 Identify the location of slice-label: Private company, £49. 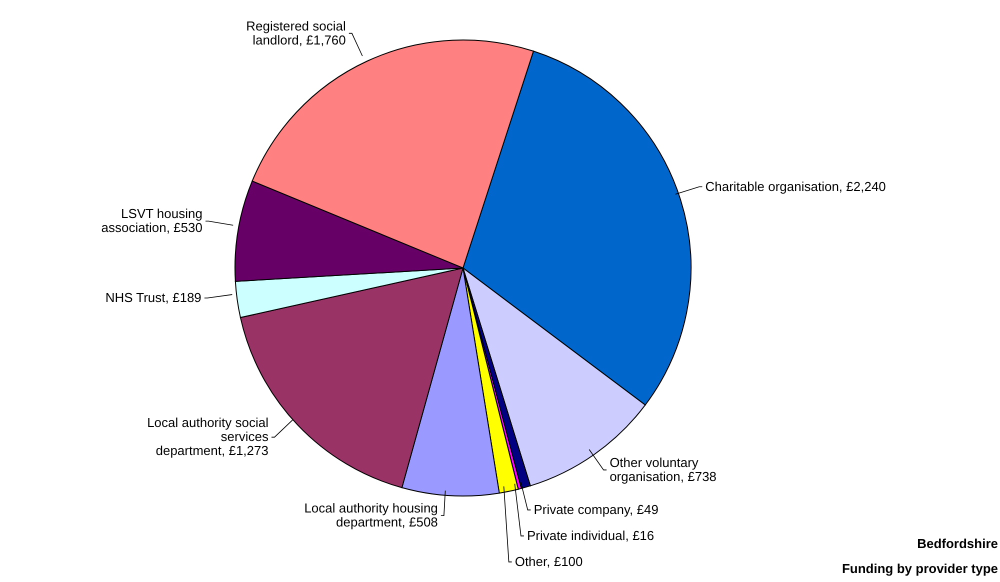
(596, 509).